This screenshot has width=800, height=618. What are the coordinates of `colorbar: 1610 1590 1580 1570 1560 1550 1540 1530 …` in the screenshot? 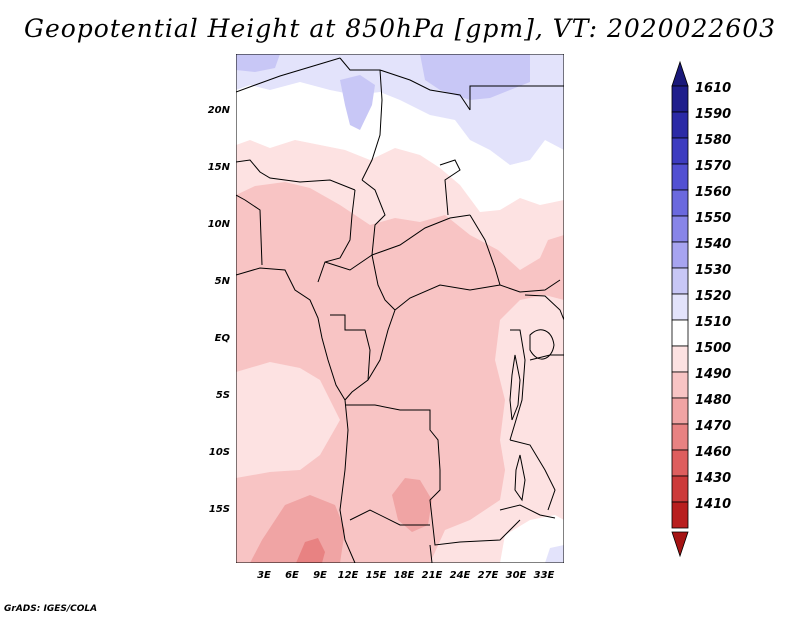 It's located at (701, 309).